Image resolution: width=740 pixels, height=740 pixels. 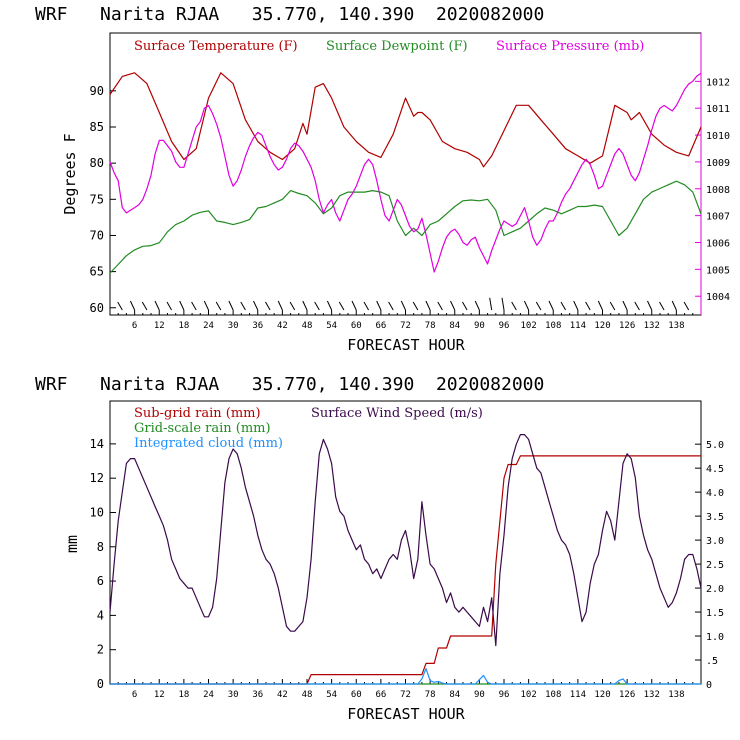 I want to click on top-y-axis-label: Degrees F, so click(x=70, y=173).